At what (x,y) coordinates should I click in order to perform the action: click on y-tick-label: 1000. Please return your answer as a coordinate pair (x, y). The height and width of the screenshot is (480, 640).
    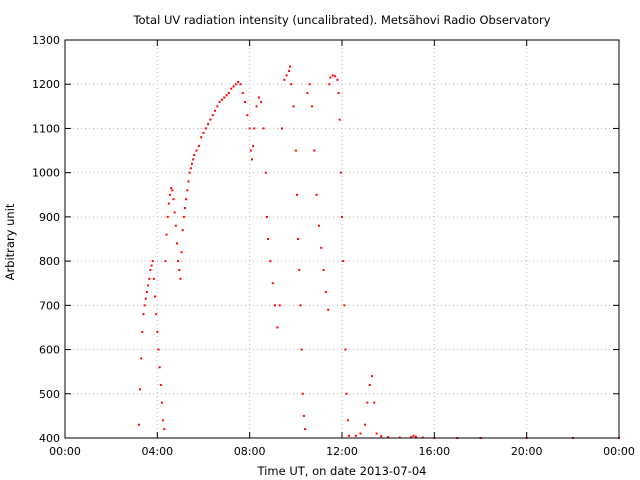
    Looking at the image, I should click on (46, 173).